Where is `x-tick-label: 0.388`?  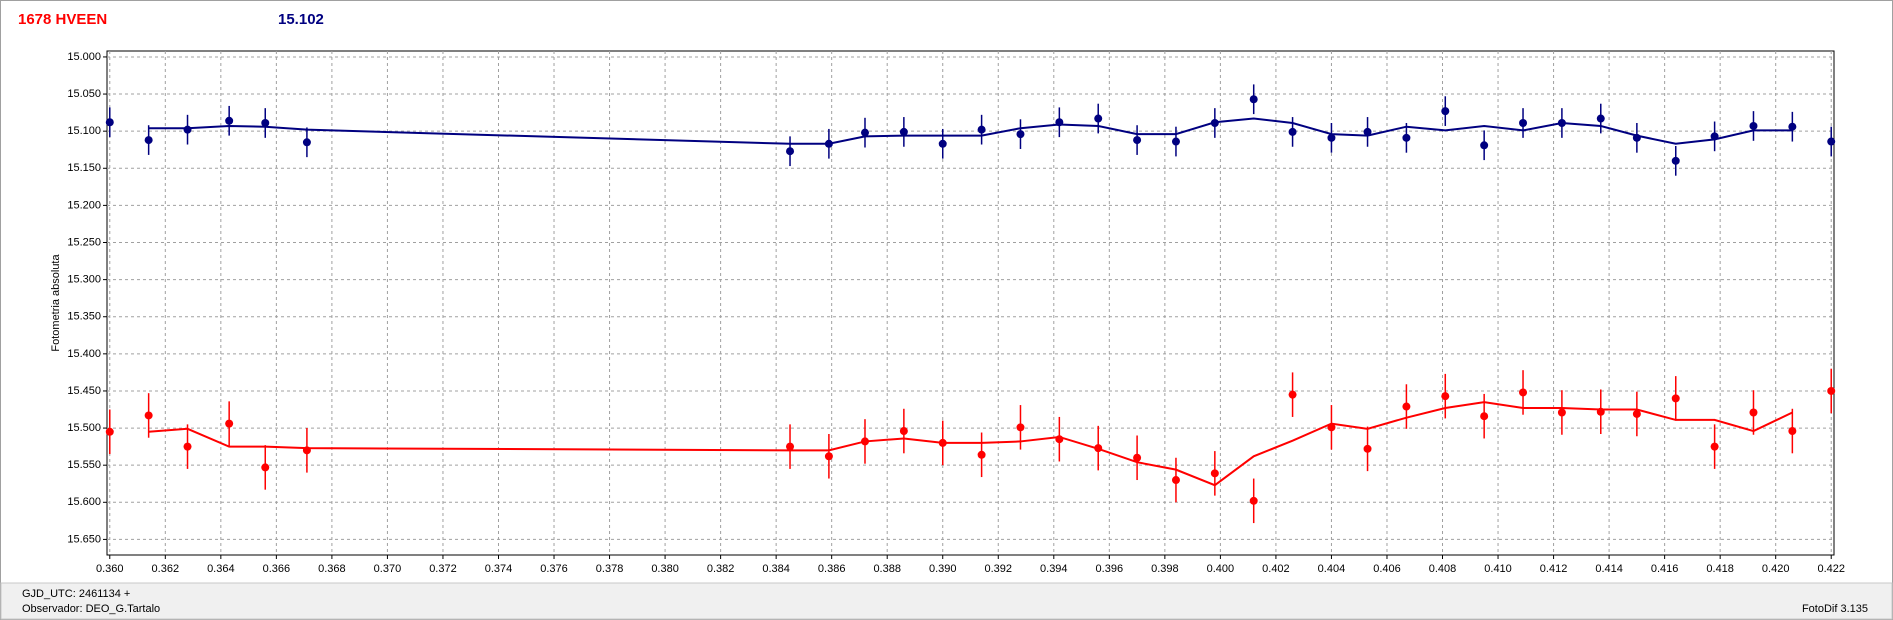
x-tick-label: 0.388 is located at coordinates (887, 569).